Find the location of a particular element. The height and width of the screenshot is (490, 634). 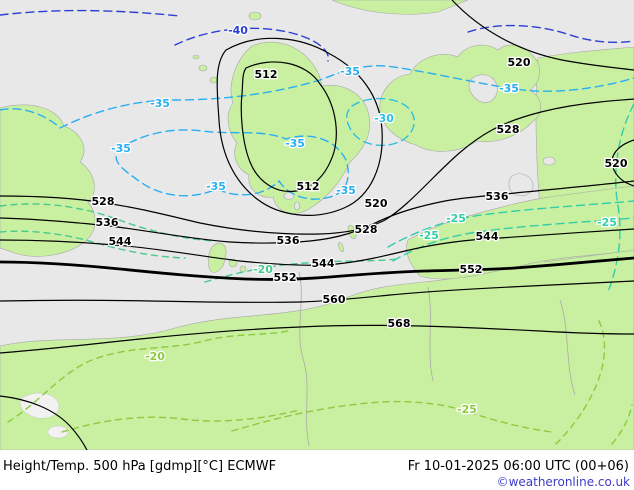

height-contour-520-loop is located at coordinates (299, 126).